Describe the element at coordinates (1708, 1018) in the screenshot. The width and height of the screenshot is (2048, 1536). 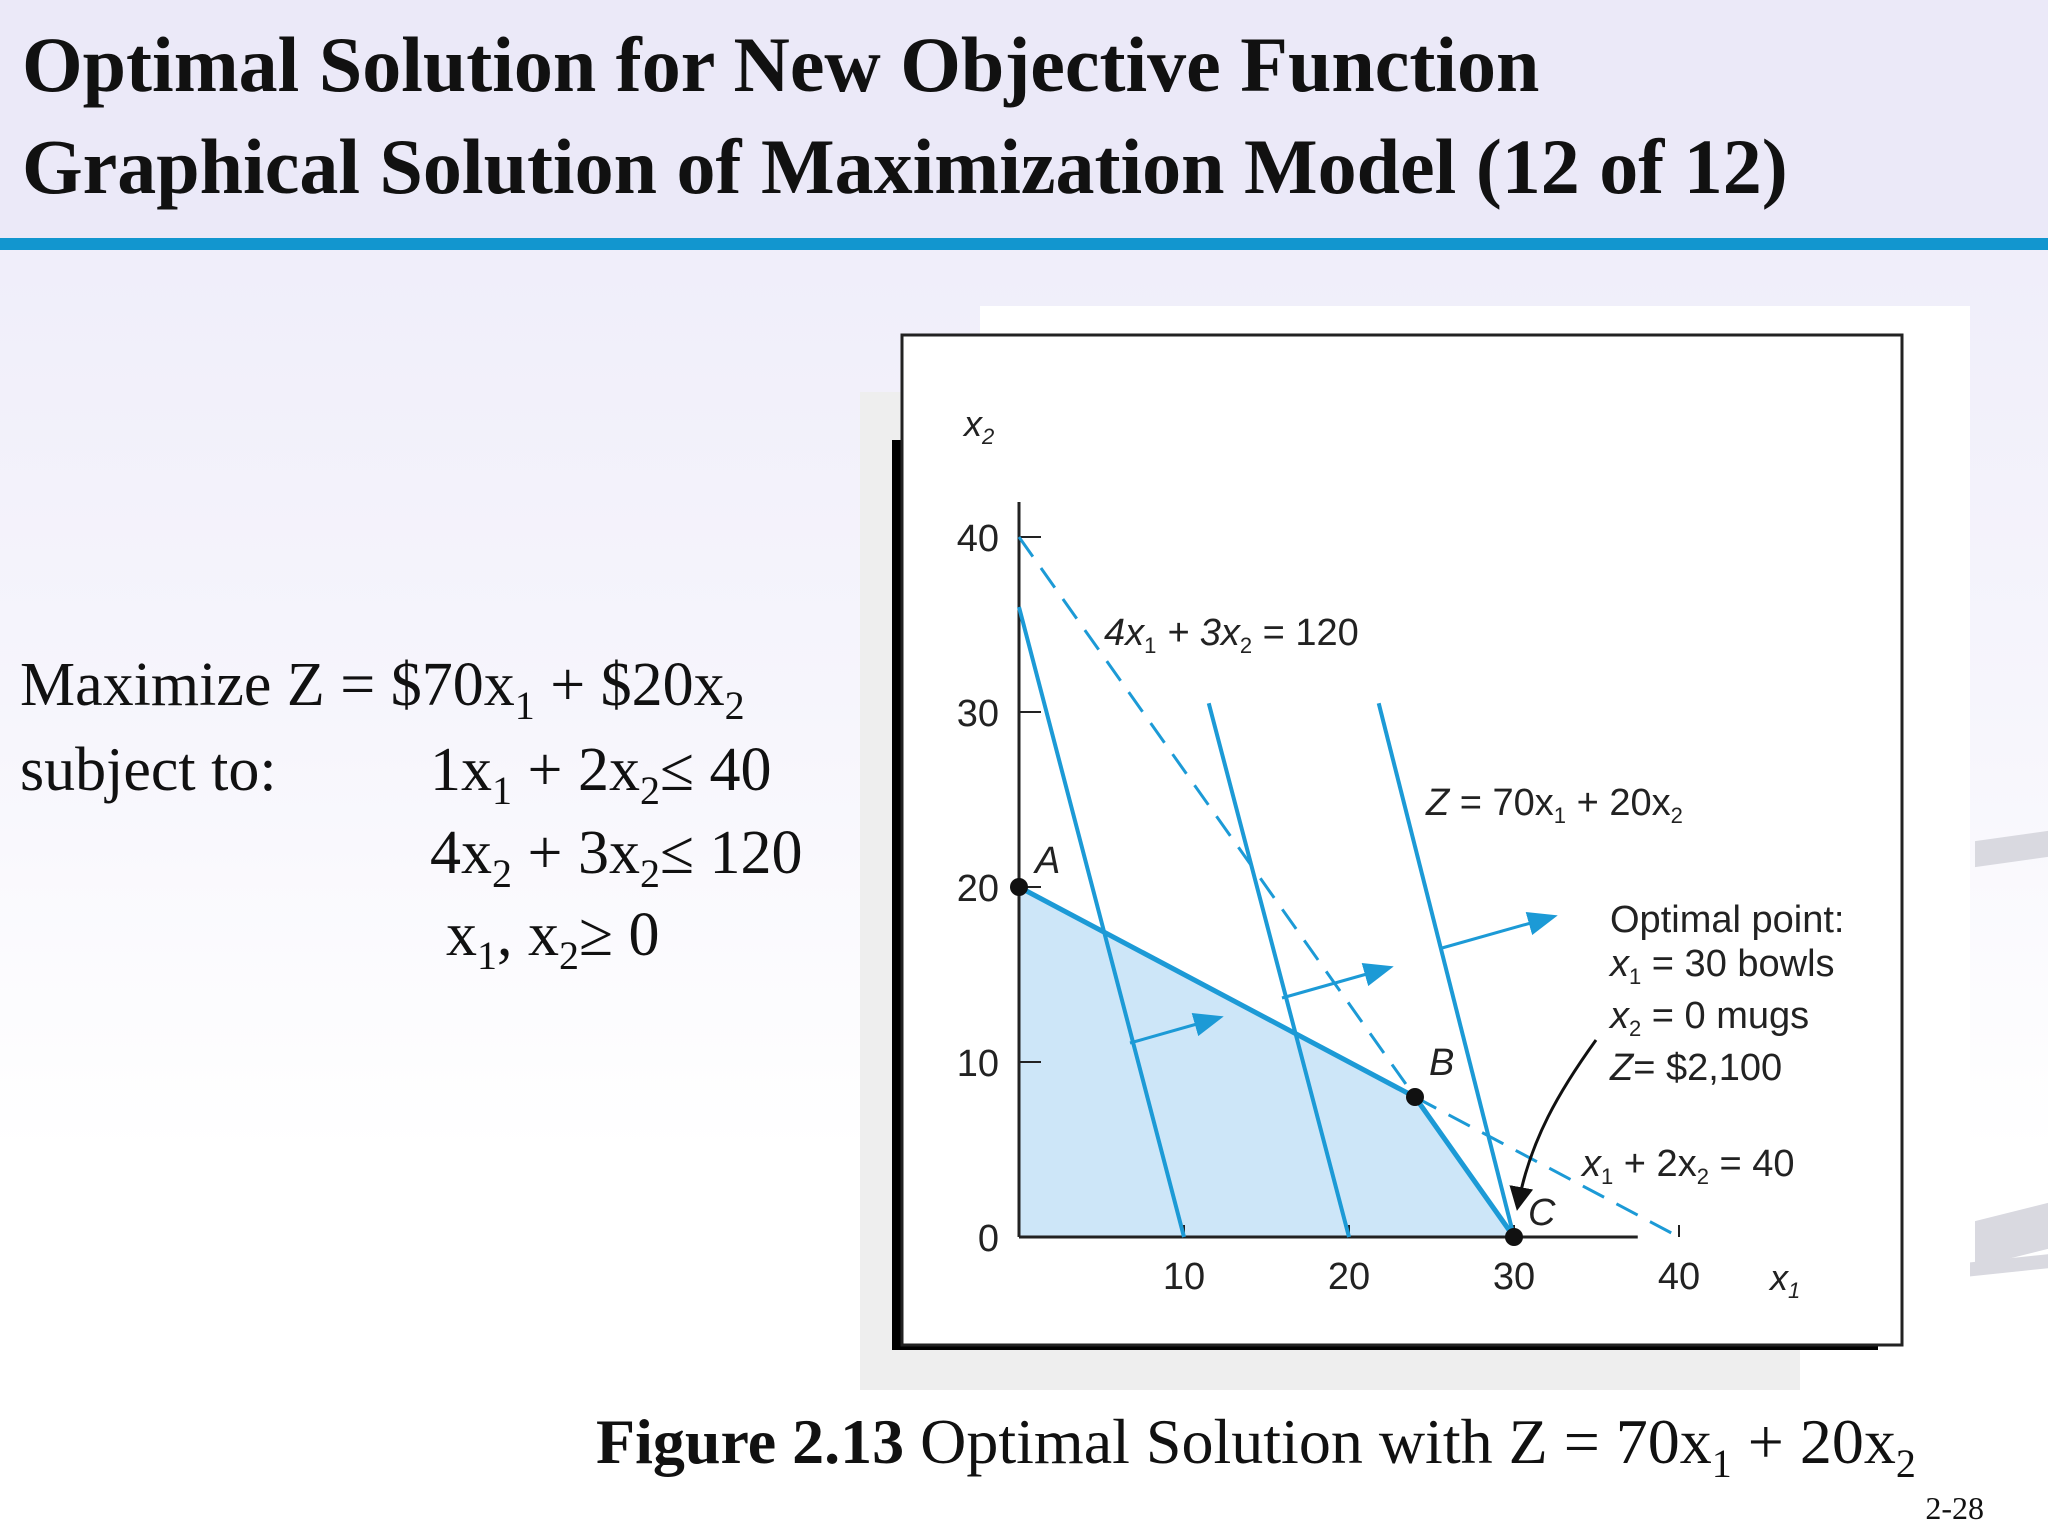
I see `optimal-x2: x2 = 0 mugs` at that location.